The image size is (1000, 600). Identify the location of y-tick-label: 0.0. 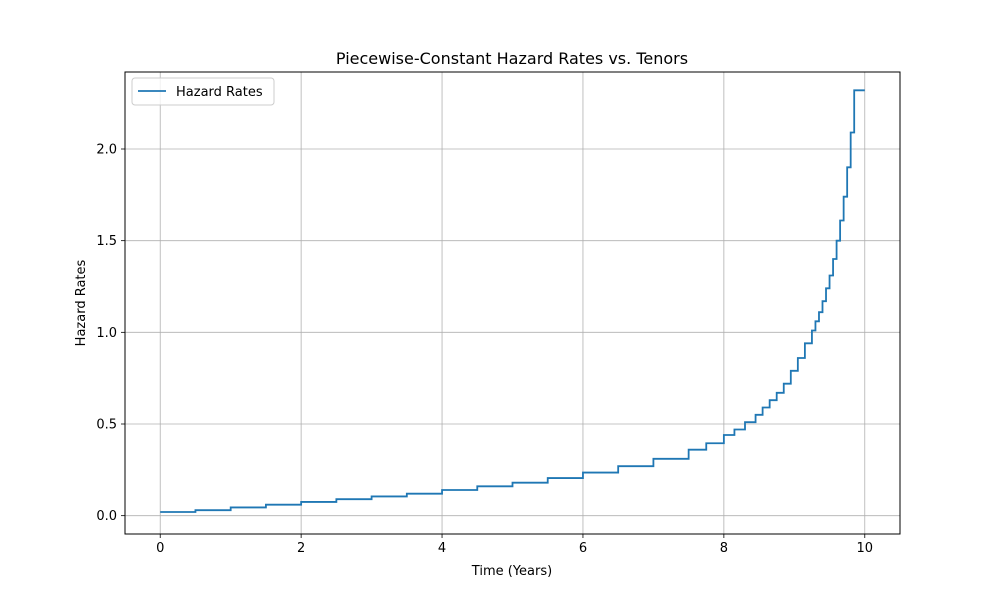
(106, 516).